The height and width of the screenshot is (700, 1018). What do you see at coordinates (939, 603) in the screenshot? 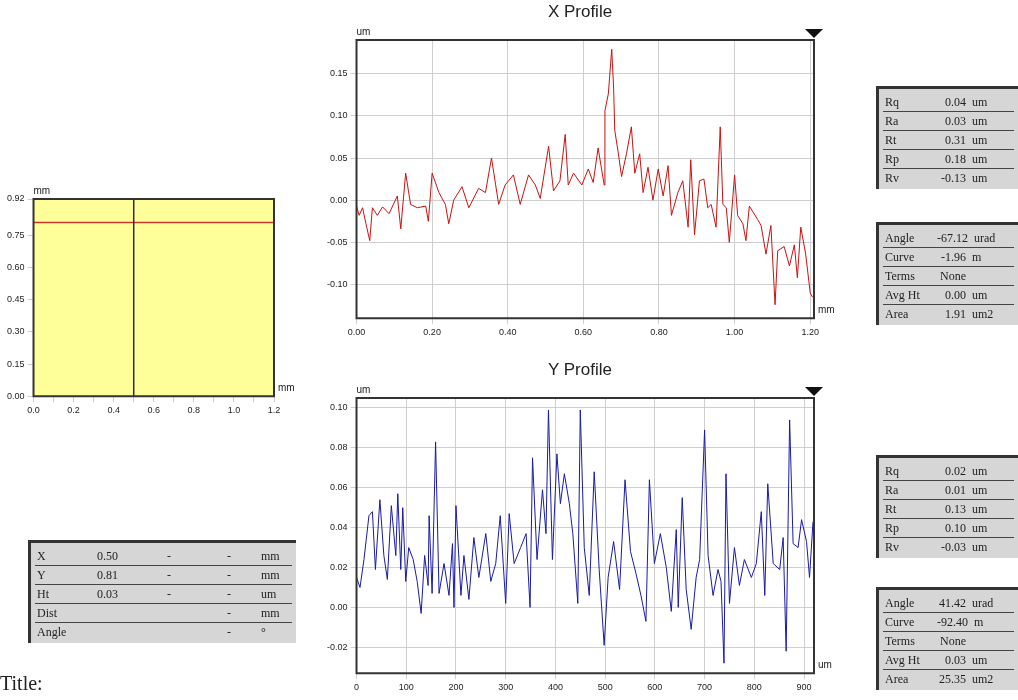
I see `text: Angle 41.42 urad` at bounding box center [939, 603].